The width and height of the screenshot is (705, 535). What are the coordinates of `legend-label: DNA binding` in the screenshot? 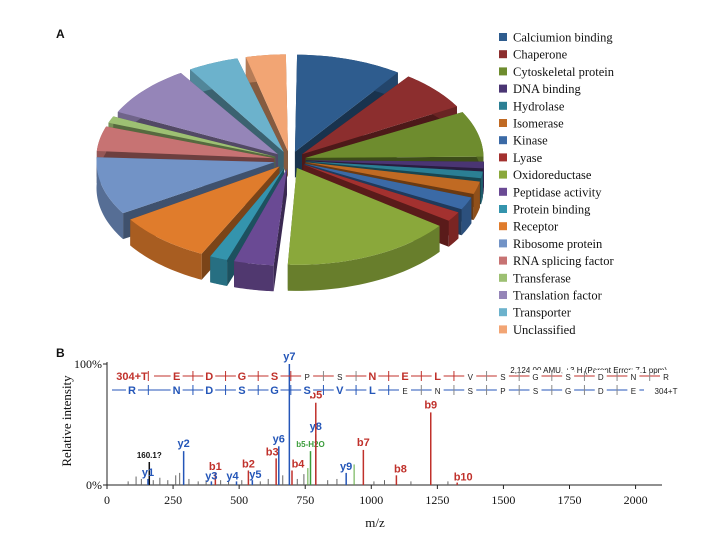 It's located at (547, 89).